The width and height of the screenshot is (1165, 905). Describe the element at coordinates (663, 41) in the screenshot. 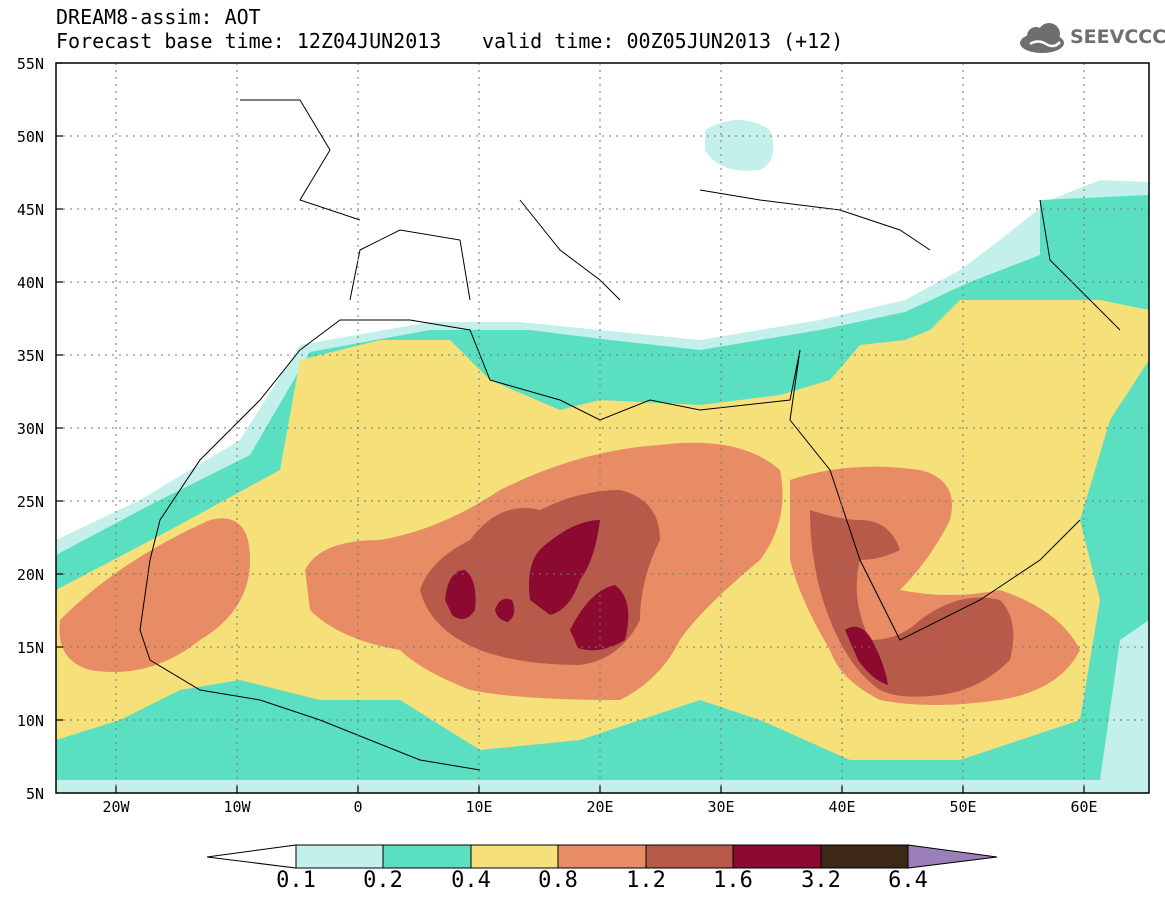

I see `valid-time: valid time: 00Z05JUN2013 (+12)` at that location.